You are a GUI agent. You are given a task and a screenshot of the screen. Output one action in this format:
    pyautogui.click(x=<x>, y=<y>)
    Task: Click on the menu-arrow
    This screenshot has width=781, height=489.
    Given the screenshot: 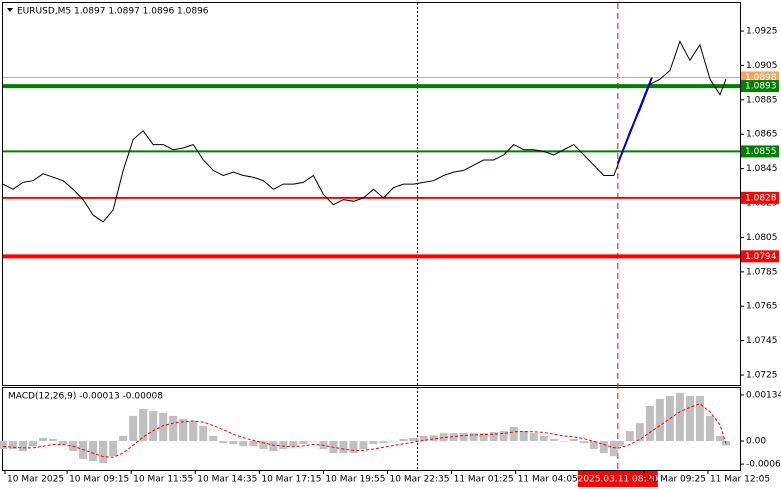 What is the action you would take?
    pyautogui.click(x=10, y=10)
    